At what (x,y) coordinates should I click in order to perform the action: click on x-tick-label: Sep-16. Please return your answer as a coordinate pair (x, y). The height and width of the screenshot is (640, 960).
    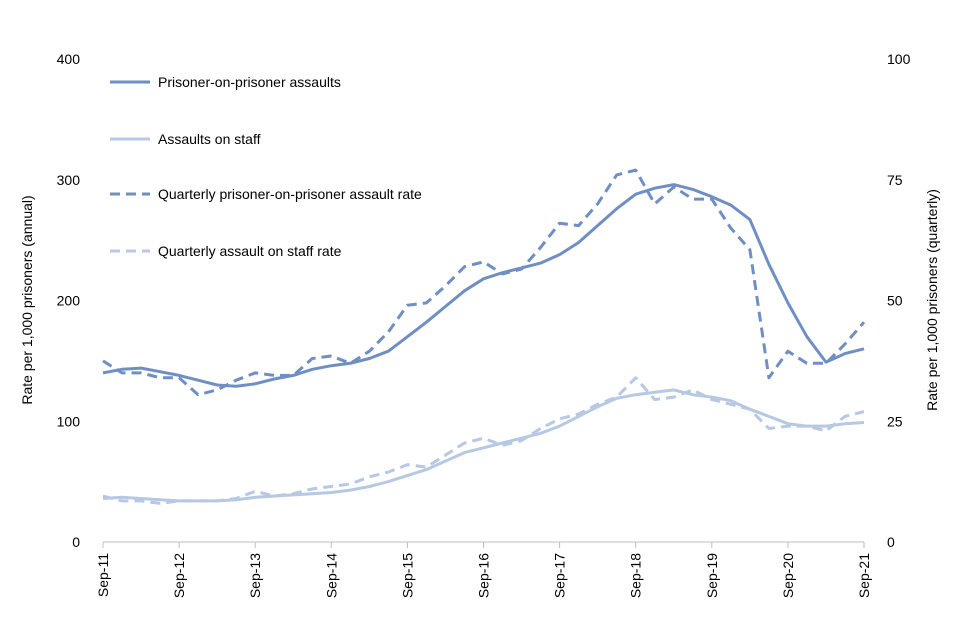
    Looking at the image, I should click on (484, 575).